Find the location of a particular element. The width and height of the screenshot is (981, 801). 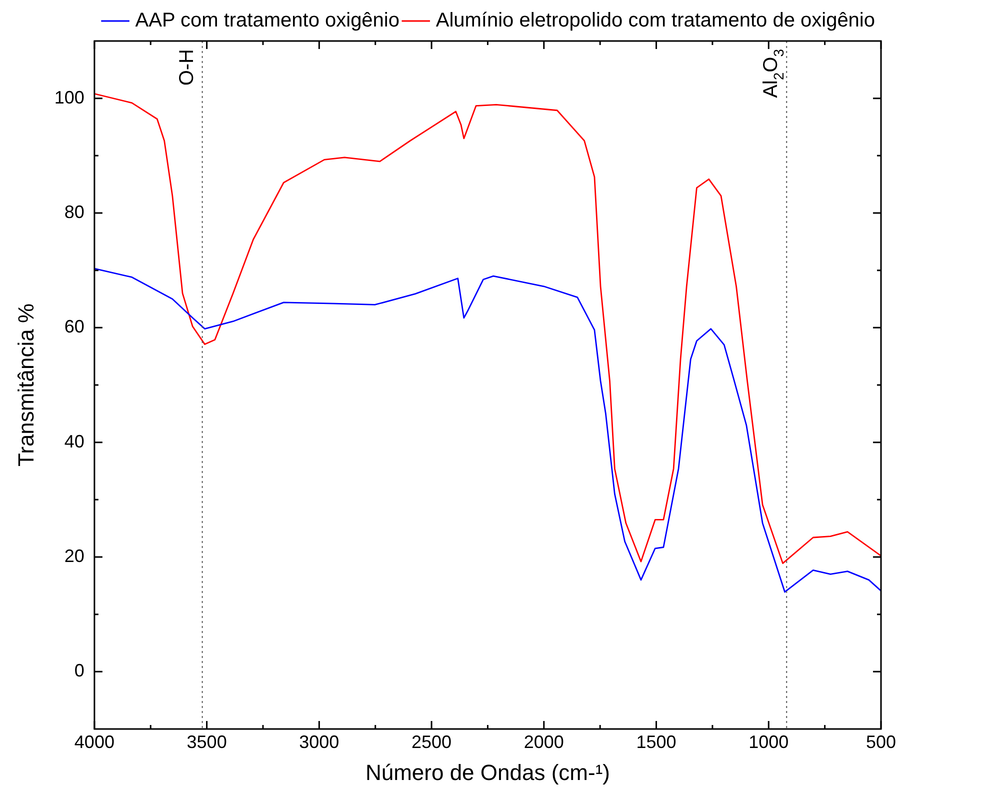

x-tick-label: 1500 is located at coordinates (656, 742).